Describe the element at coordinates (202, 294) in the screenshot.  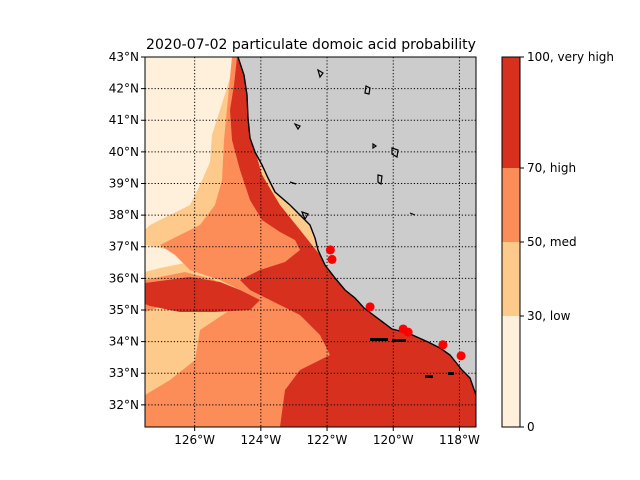
I see `prob-high-region-w` at that location.